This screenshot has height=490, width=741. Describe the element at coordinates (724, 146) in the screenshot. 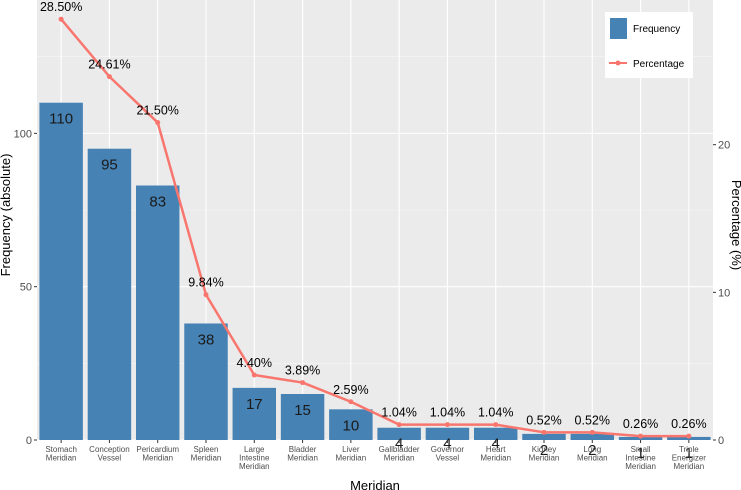

I see `y2-axis-tick-label: 20` at that location.